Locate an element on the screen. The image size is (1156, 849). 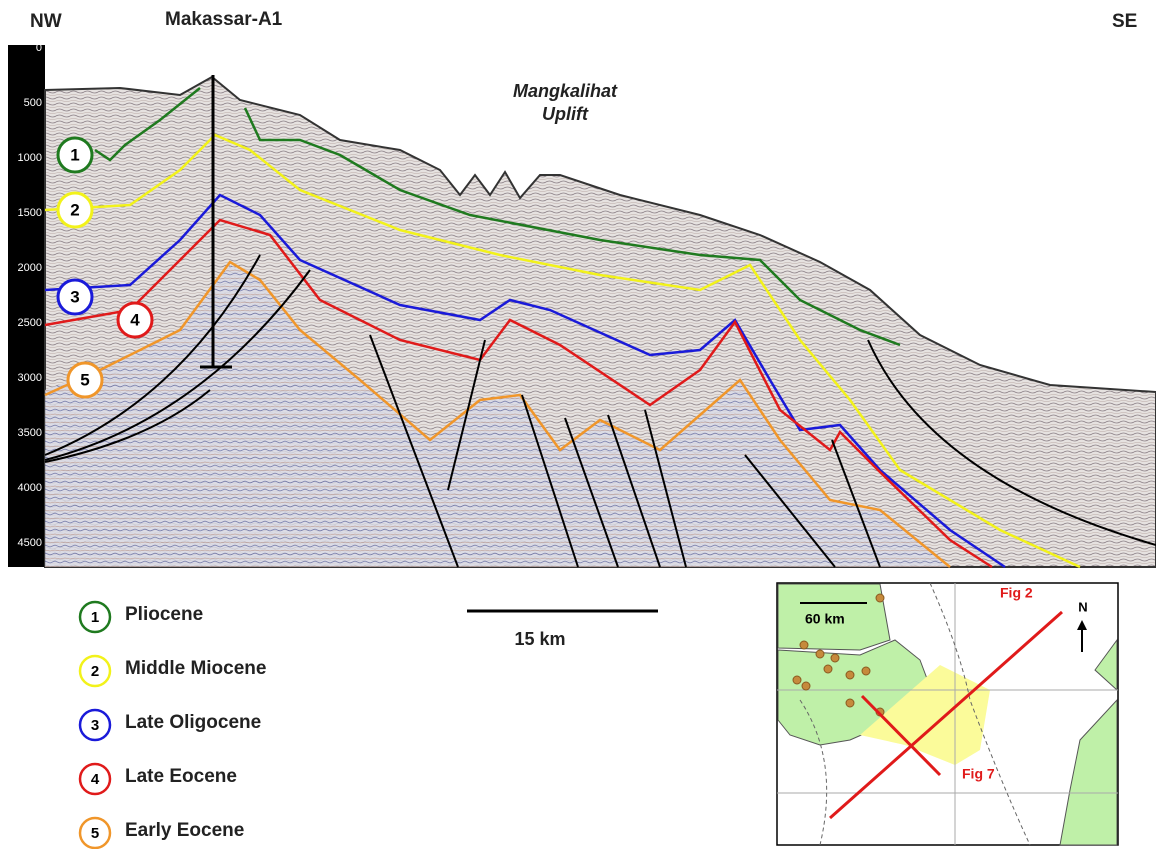
horizon-number: 5 is located at coordinates (84, 379).